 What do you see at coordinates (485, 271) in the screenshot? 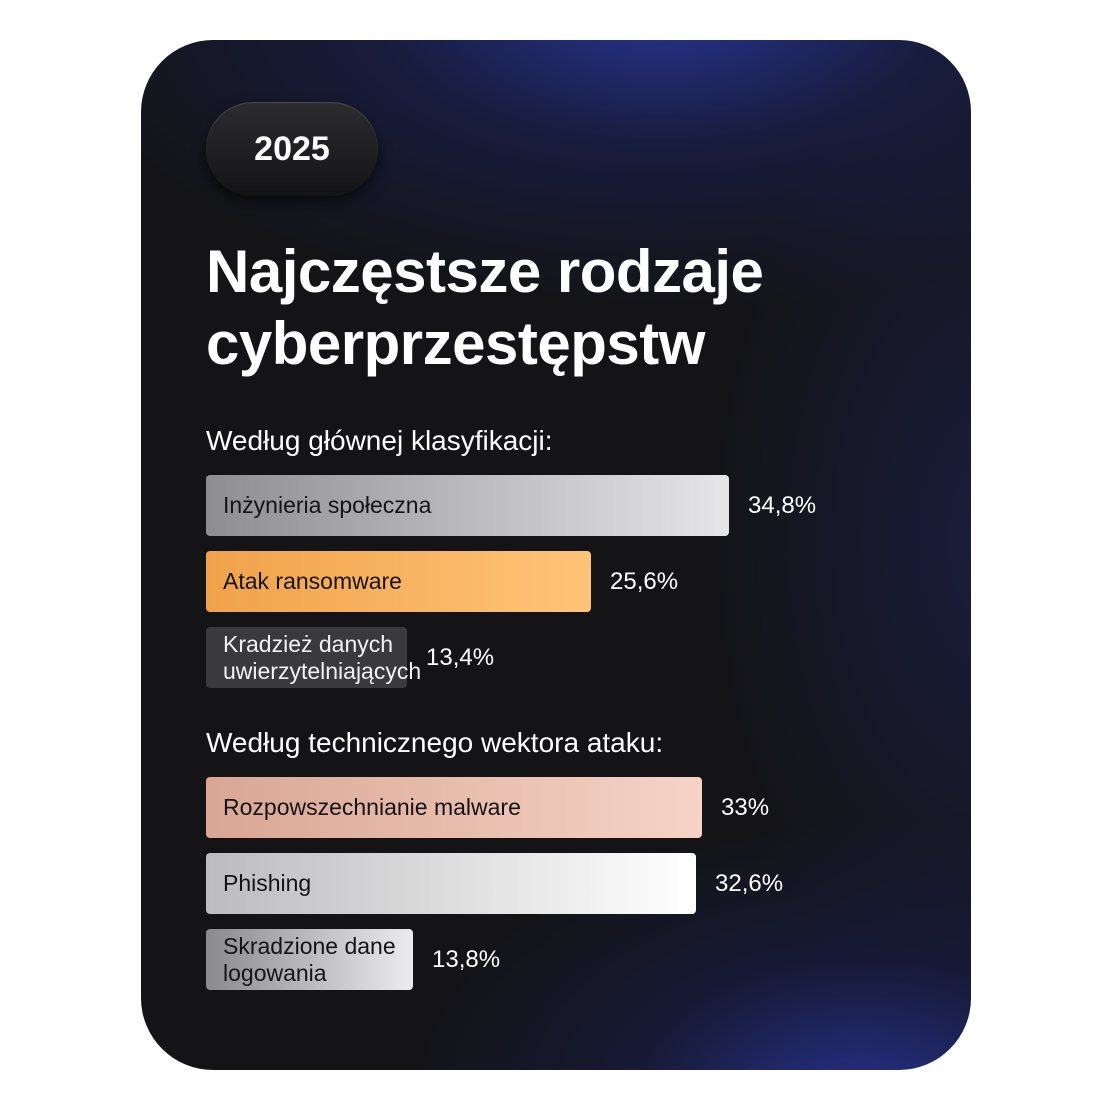
I see `title-line-1: Najczęstsze rodzaje` at bounding box center [485, 271].